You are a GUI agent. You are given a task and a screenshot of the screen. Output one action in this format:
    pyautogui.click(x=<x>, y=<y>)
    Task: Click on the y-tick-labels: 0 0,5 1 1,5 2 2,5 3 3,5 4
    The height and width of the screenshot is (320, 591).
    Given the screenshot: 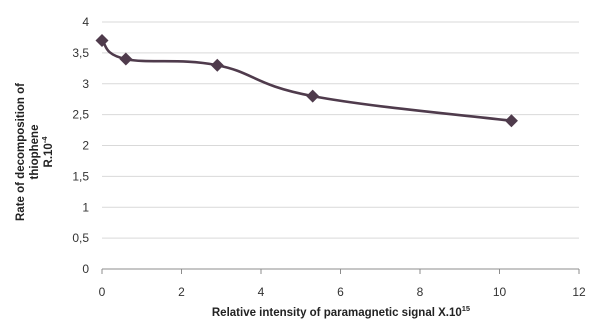 What is the action you would take?
    pyautogui.click(x=80, y=145)
    